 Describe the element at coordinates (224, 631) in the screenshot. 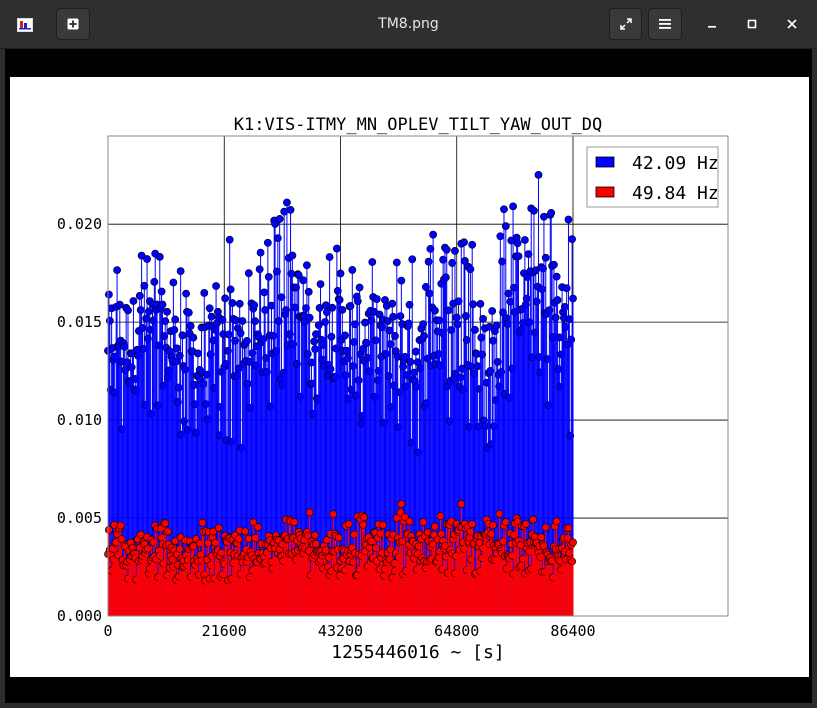

I see `x-tick-label: 21600` at that location.